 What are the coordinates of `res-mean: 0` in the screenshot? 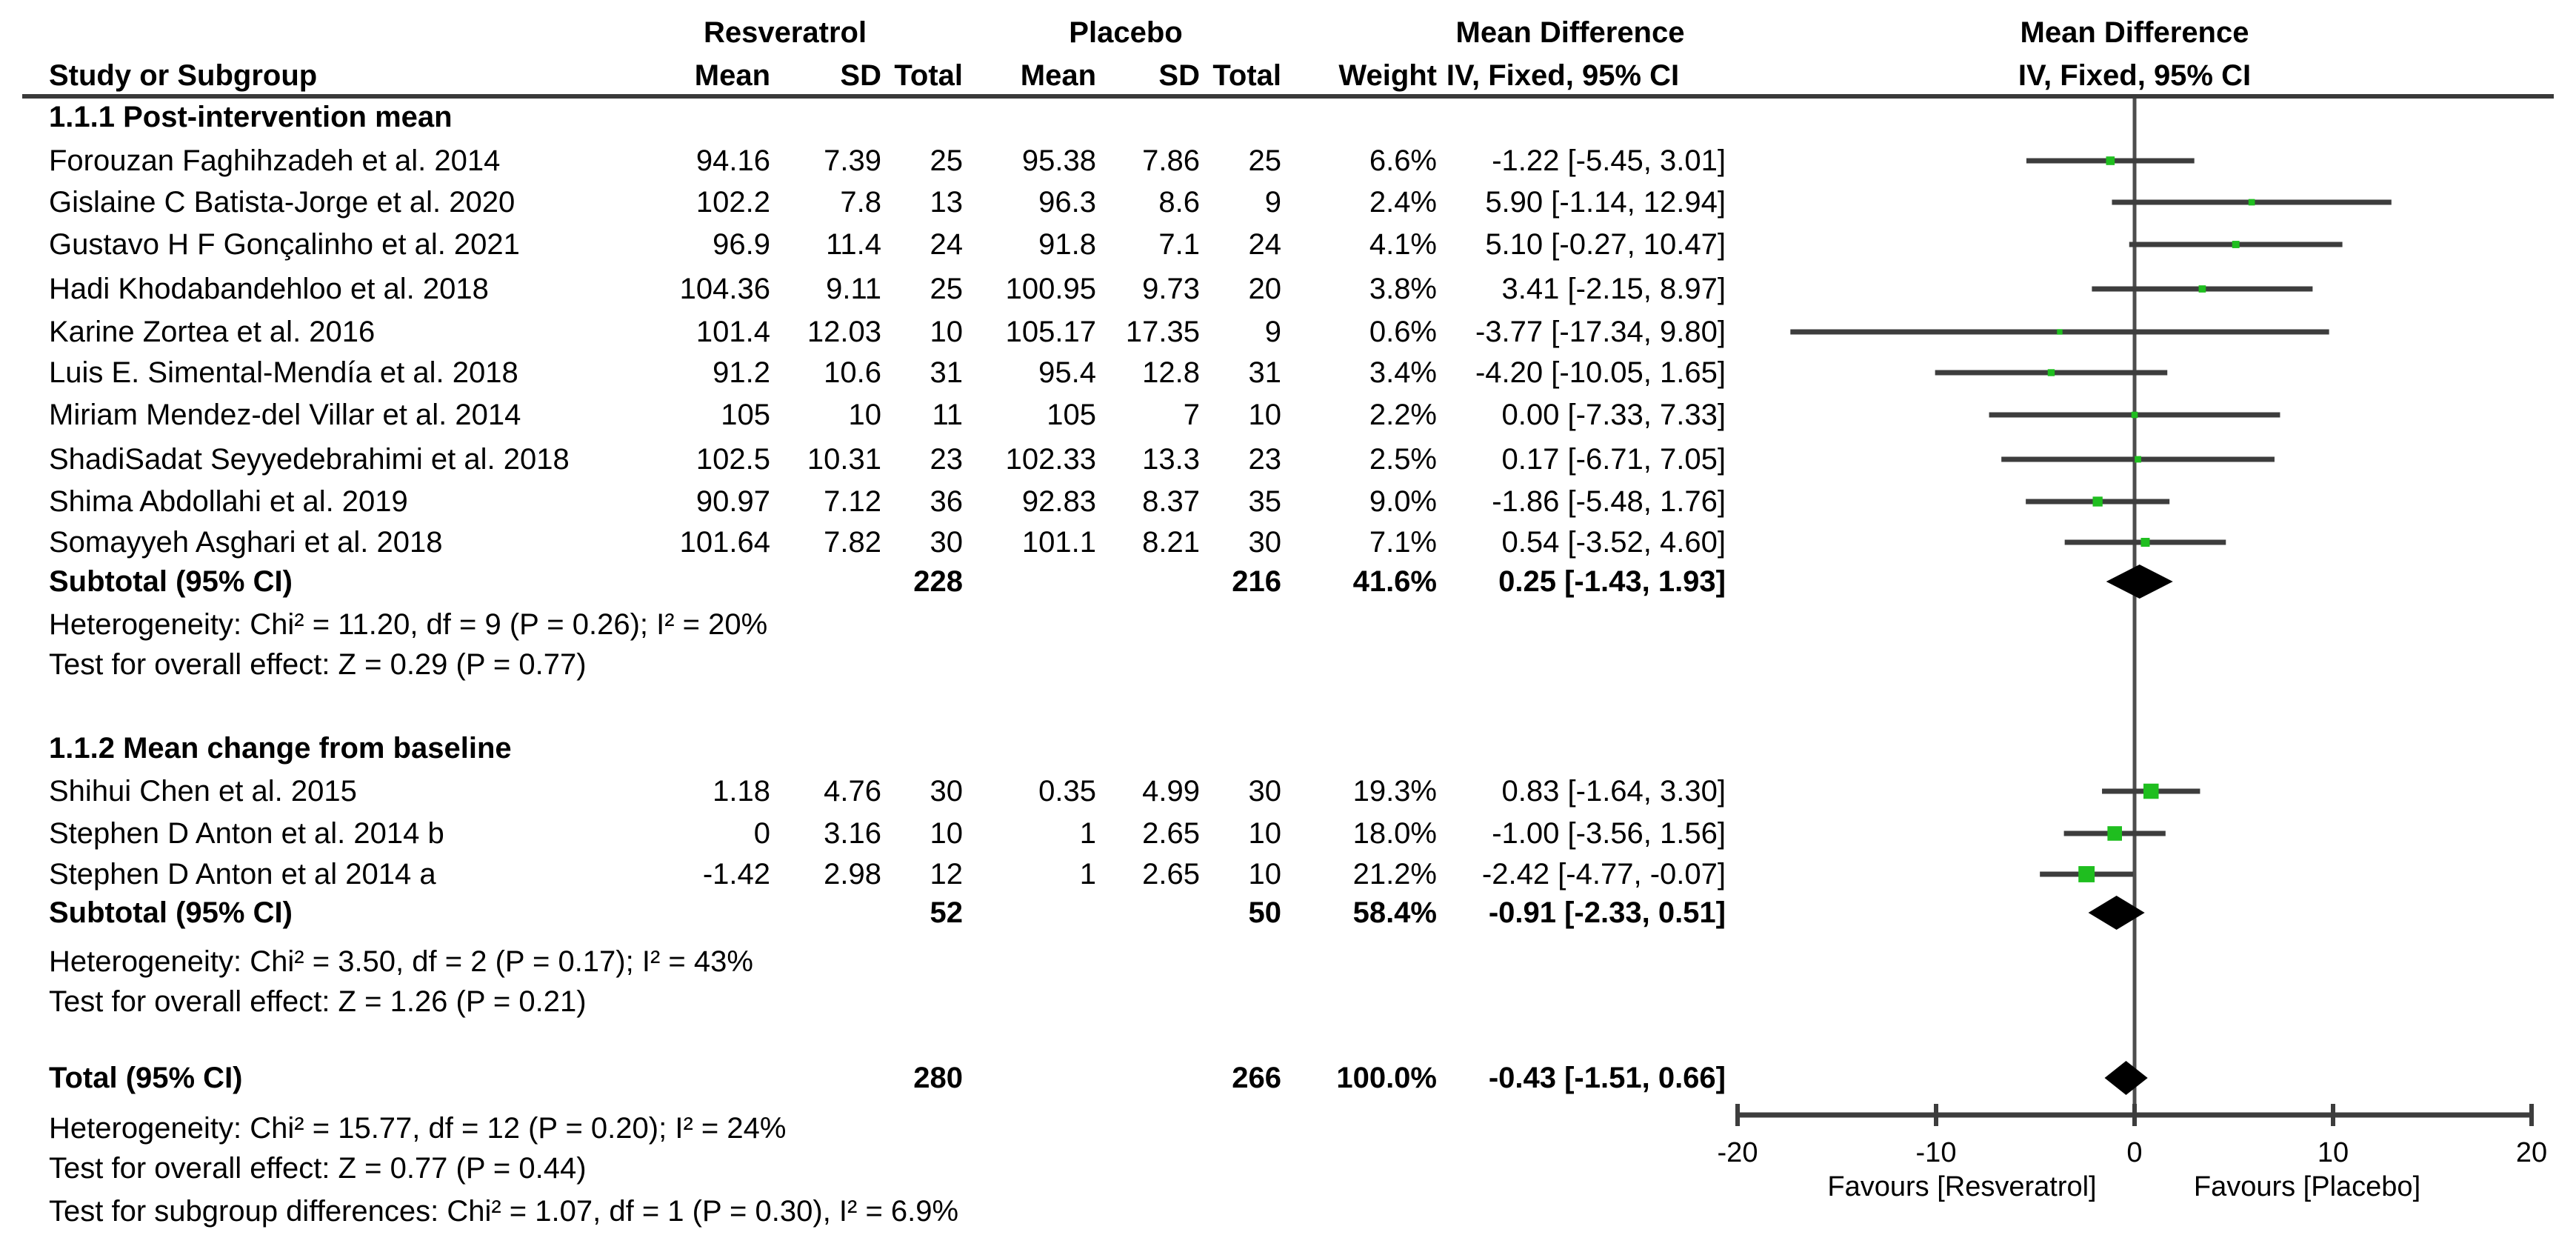 It's located at (761, 833).